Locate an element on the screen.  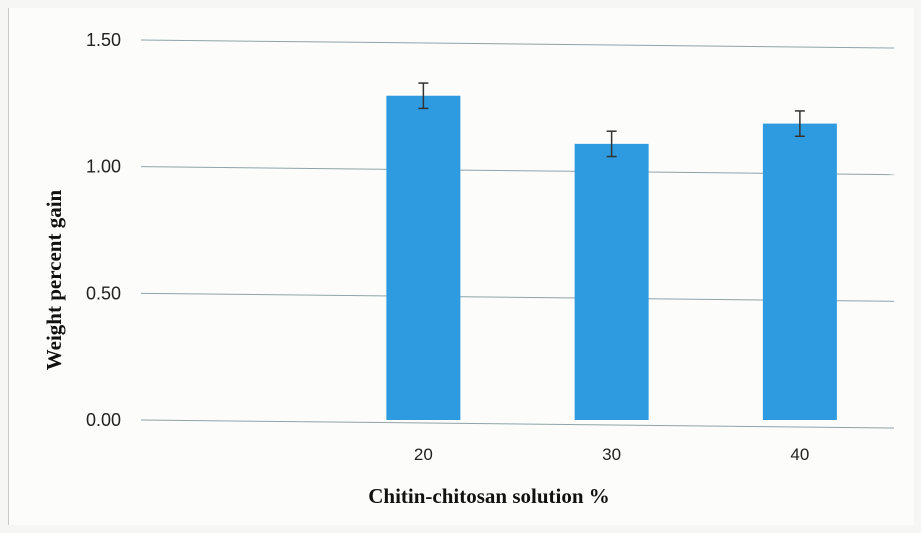
x-tick-label-40: 40 is located at coordinates (799, 454).